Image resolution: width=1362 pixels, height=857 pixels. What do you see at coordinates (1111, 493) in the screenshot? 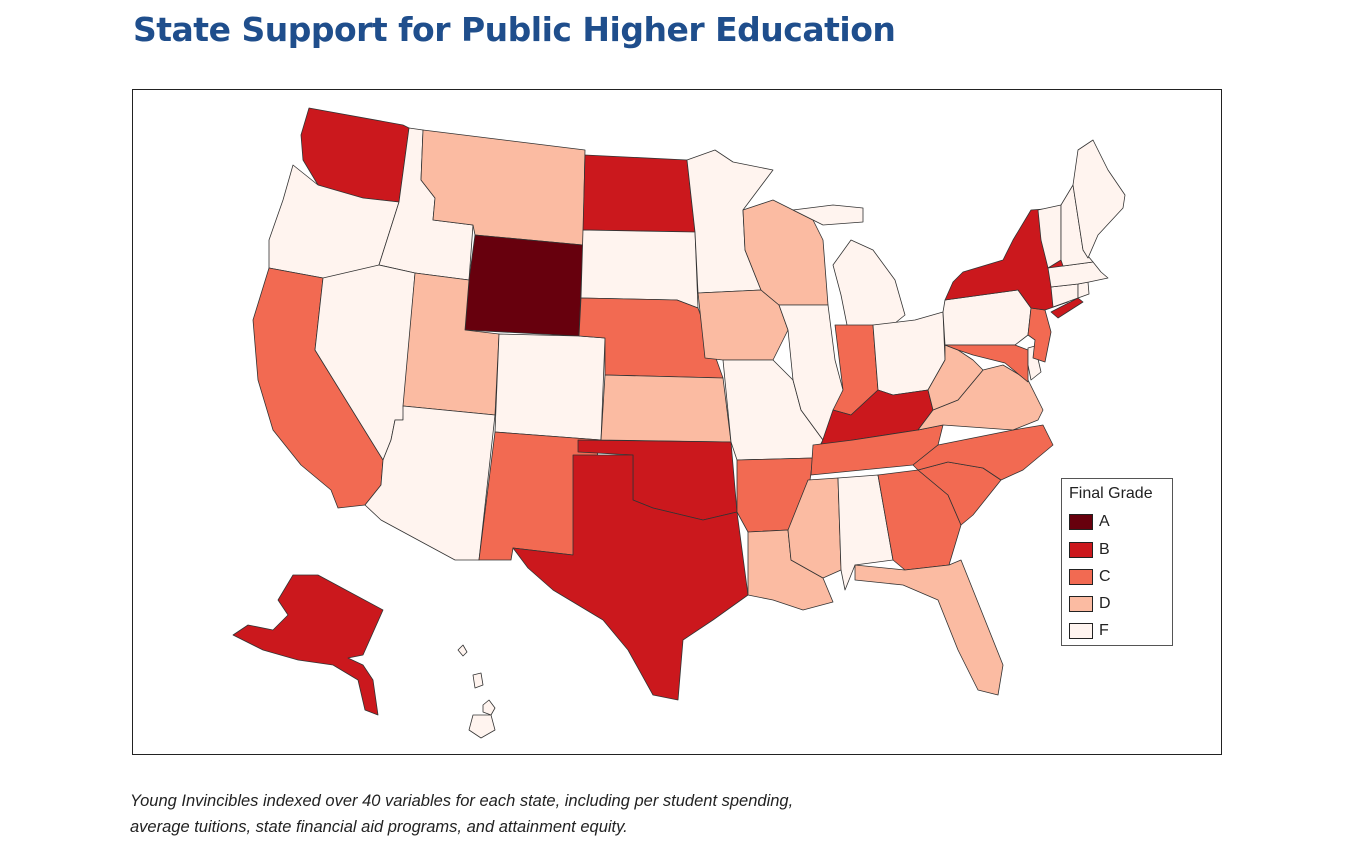
I see `legend-title: Final Grade` at bounding box center [1111, 493].